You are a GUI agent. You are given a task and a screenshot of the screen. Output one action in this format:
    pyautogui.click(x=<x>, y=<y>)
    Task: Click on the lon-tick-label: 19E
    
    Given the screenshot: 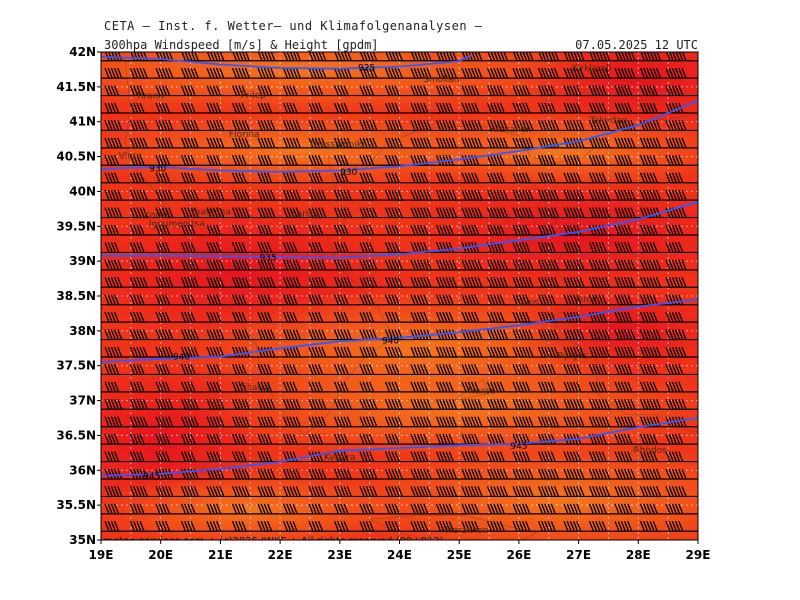 What is the action you would take?
    pyautogui.click(x=101, y=555)
    